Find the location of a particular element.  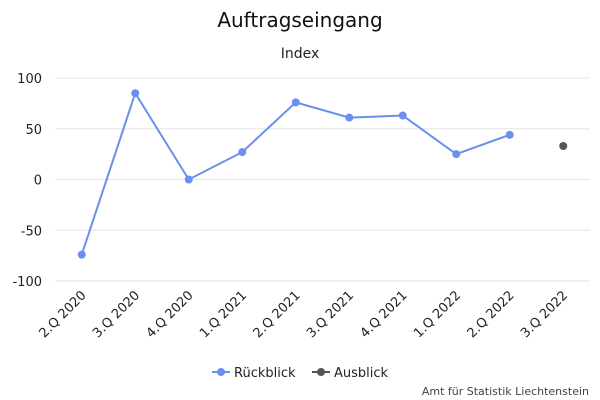

y-axis-ticks: 100 50 0 -50 -100 is located at coordinates (27, 181).